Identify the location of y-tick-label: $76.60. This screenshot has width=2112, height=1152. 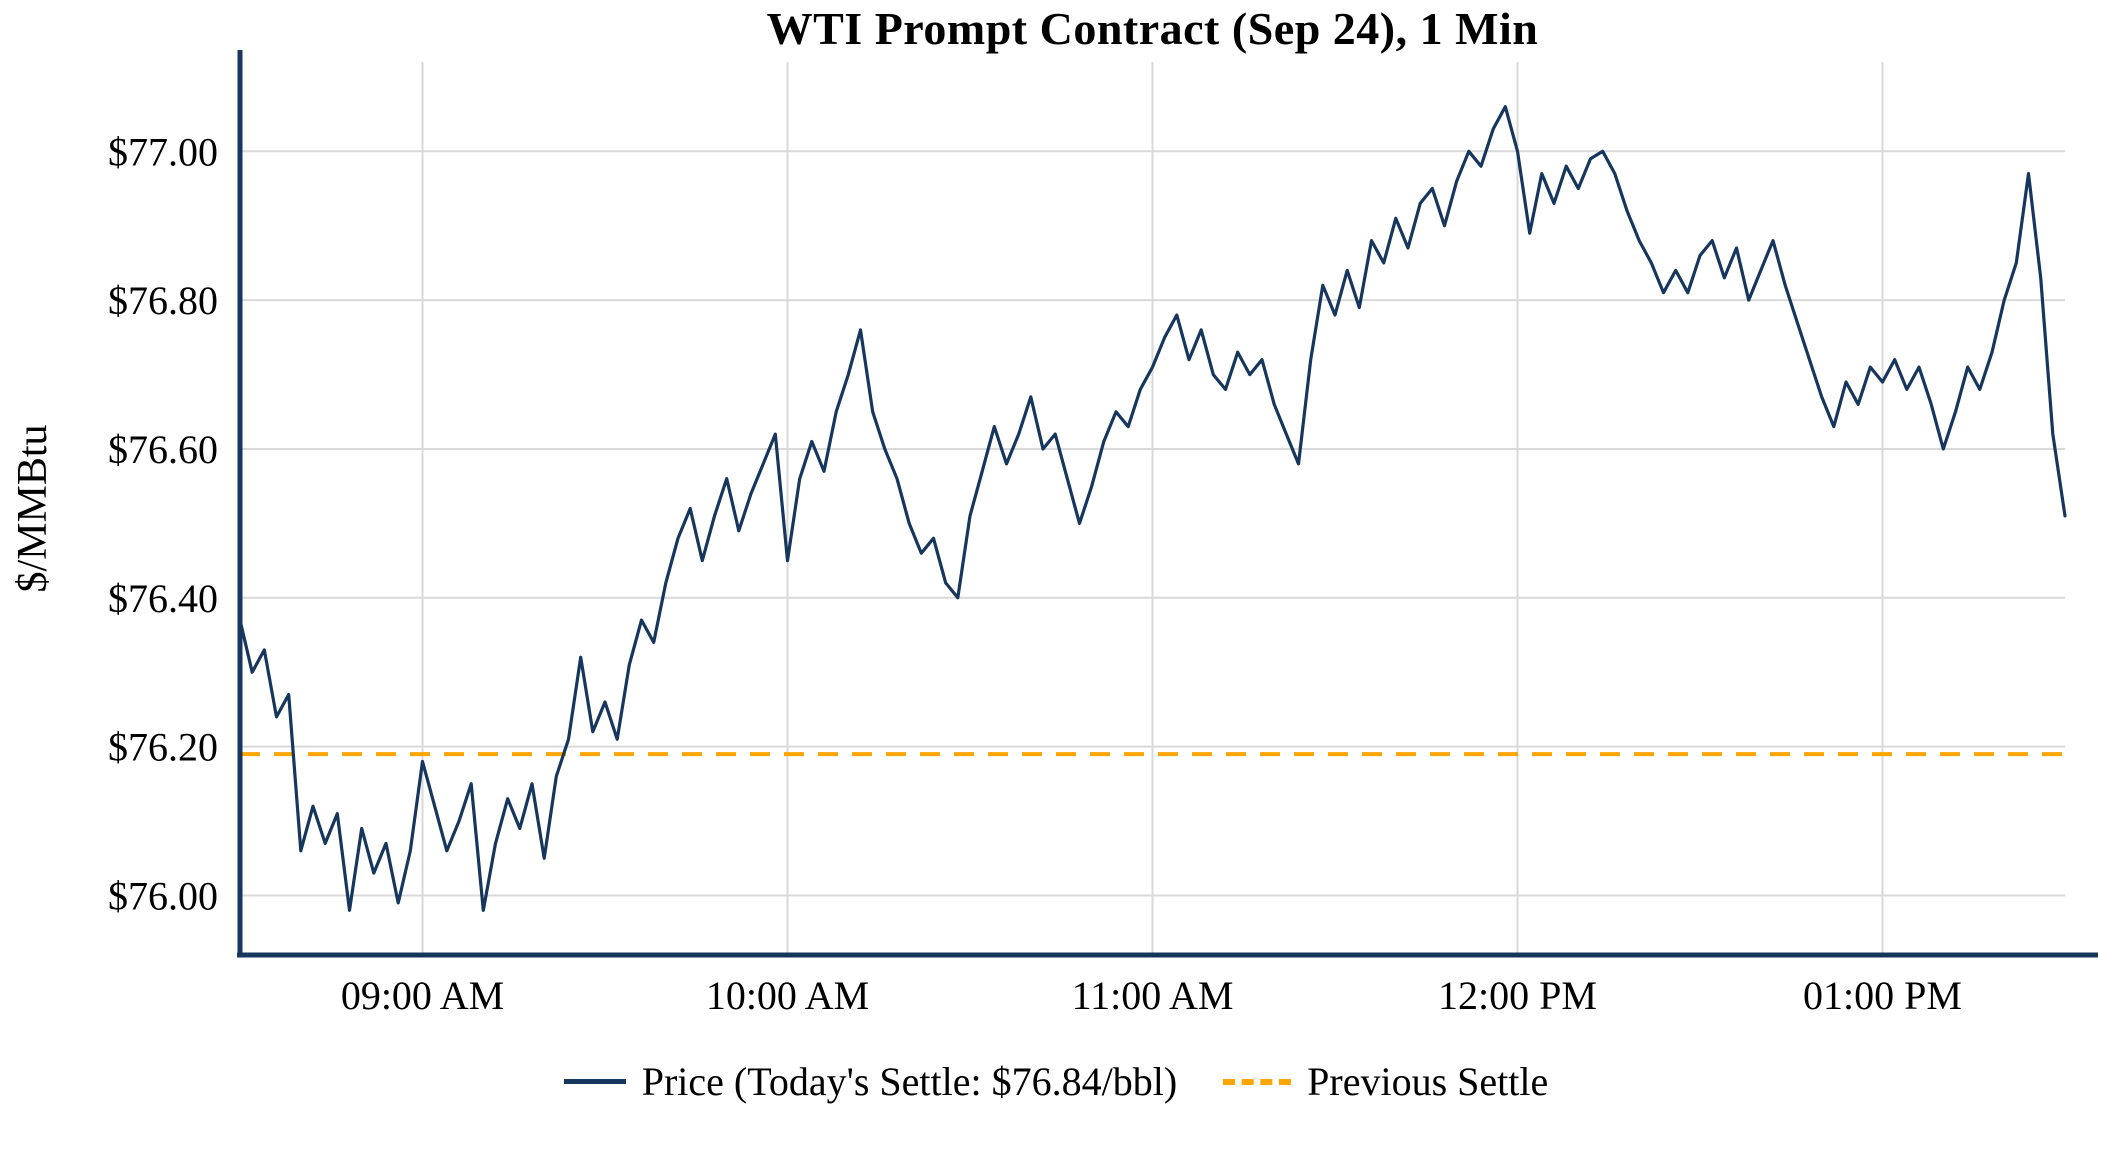
(163, 449).